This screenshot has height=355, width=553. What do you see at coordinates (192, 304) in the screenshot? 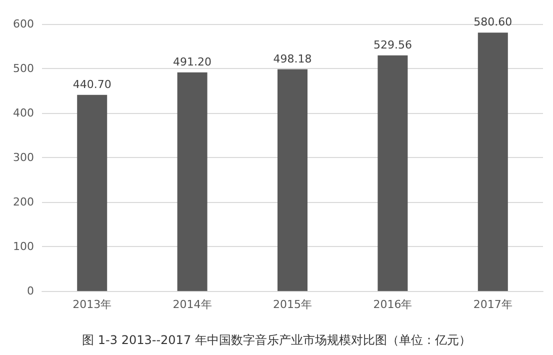
I see `x-tick-label: 2014年` at bounding box center [192, 304].